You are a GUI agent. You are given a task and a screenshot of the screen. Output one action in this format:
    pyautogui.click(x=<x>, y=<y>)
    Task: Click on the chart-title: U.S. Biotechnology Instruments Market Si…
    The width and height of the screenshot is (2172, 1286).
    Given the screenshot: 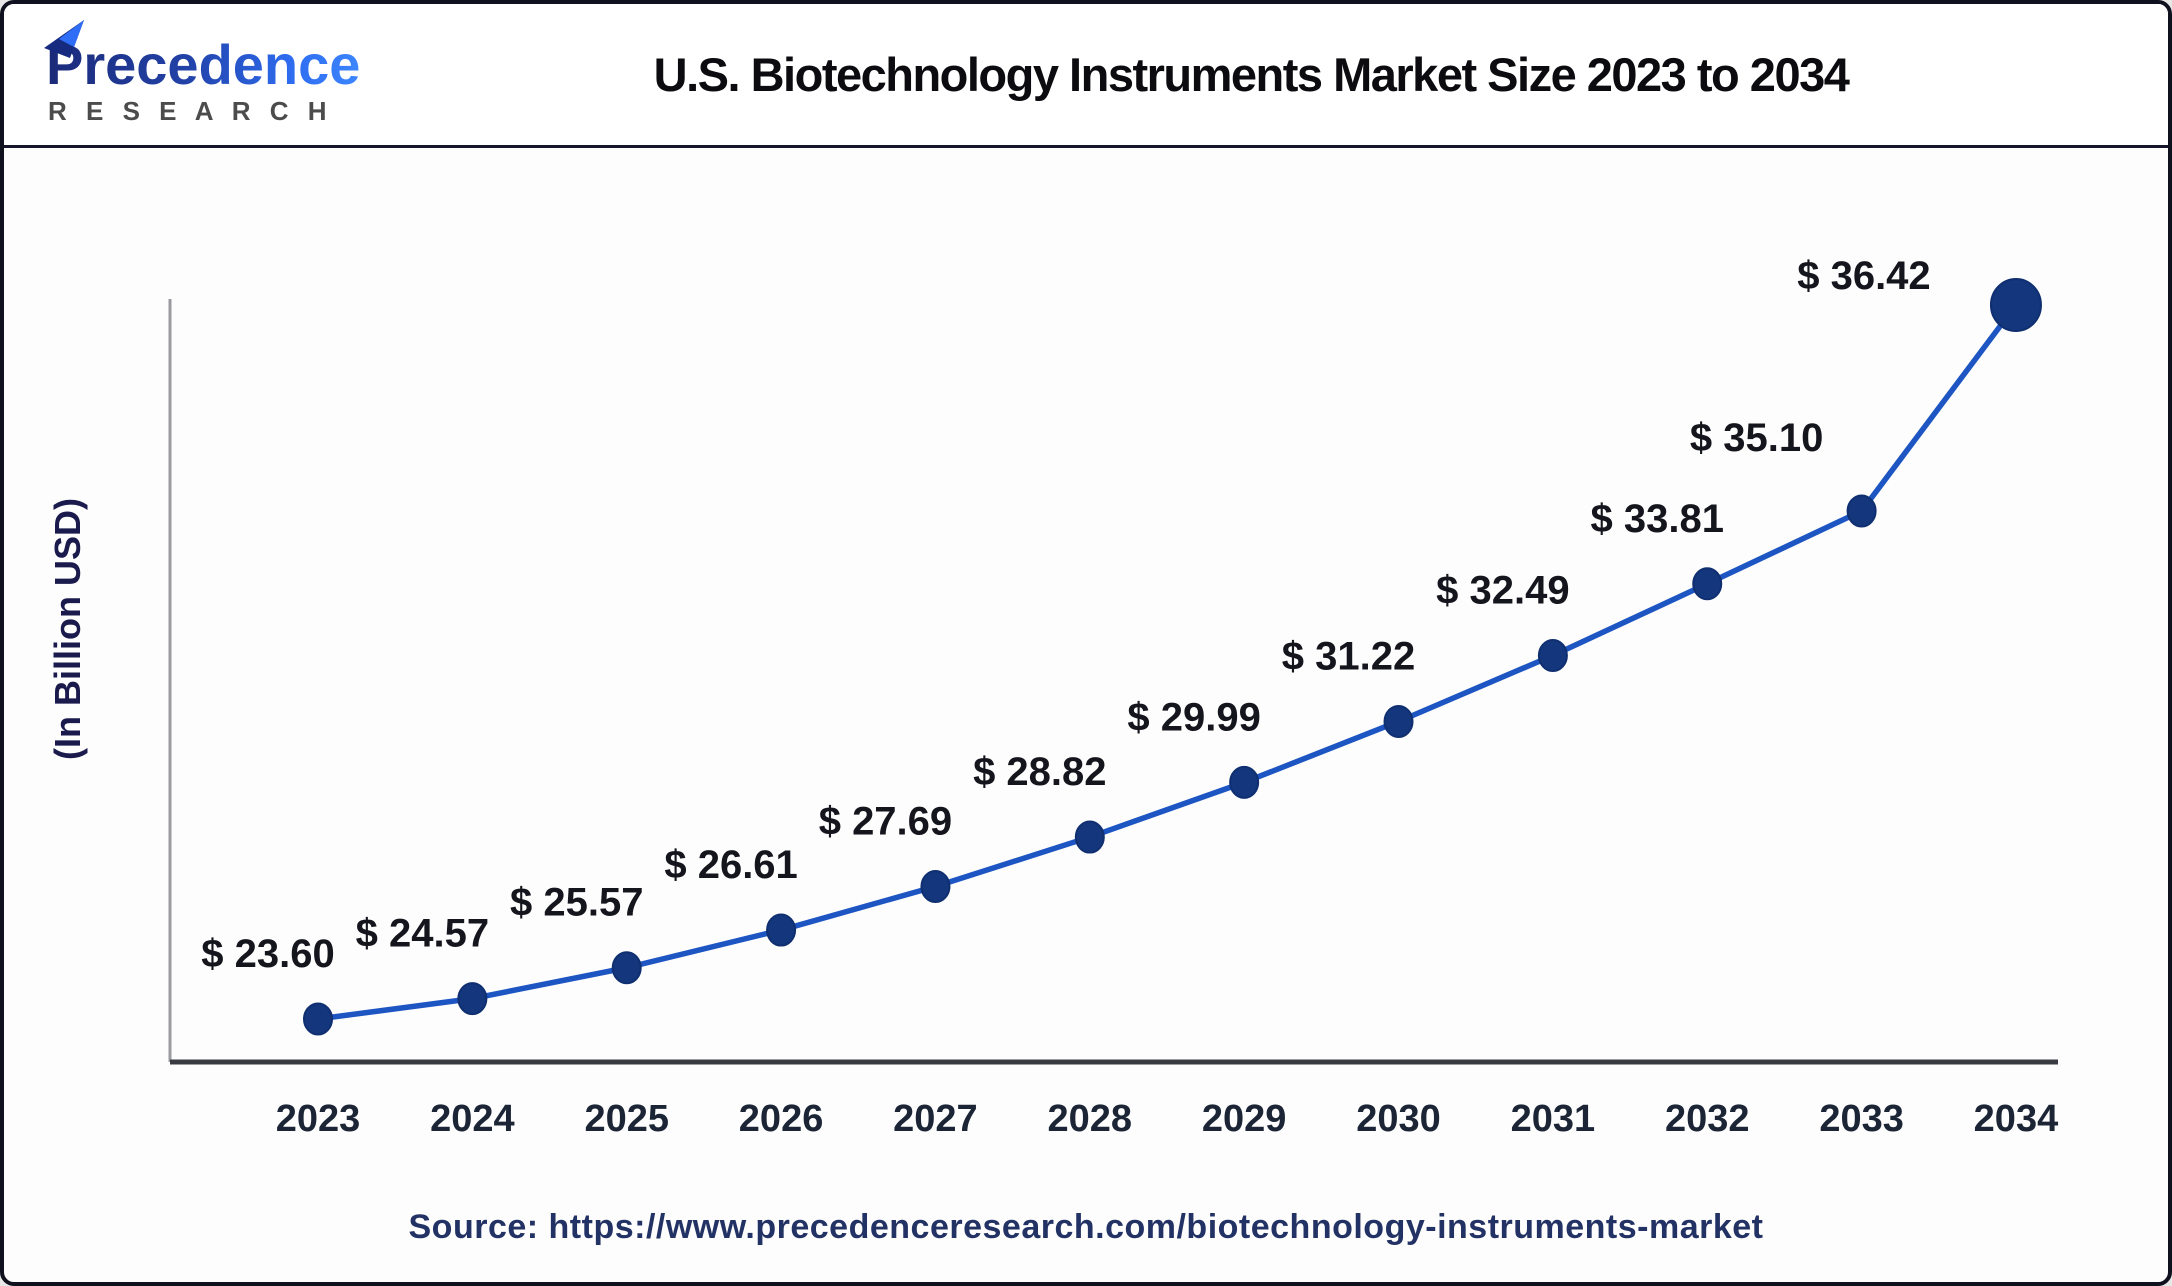 What is the action you would take?
    pyautogui.click(x=1251, y=74)
    